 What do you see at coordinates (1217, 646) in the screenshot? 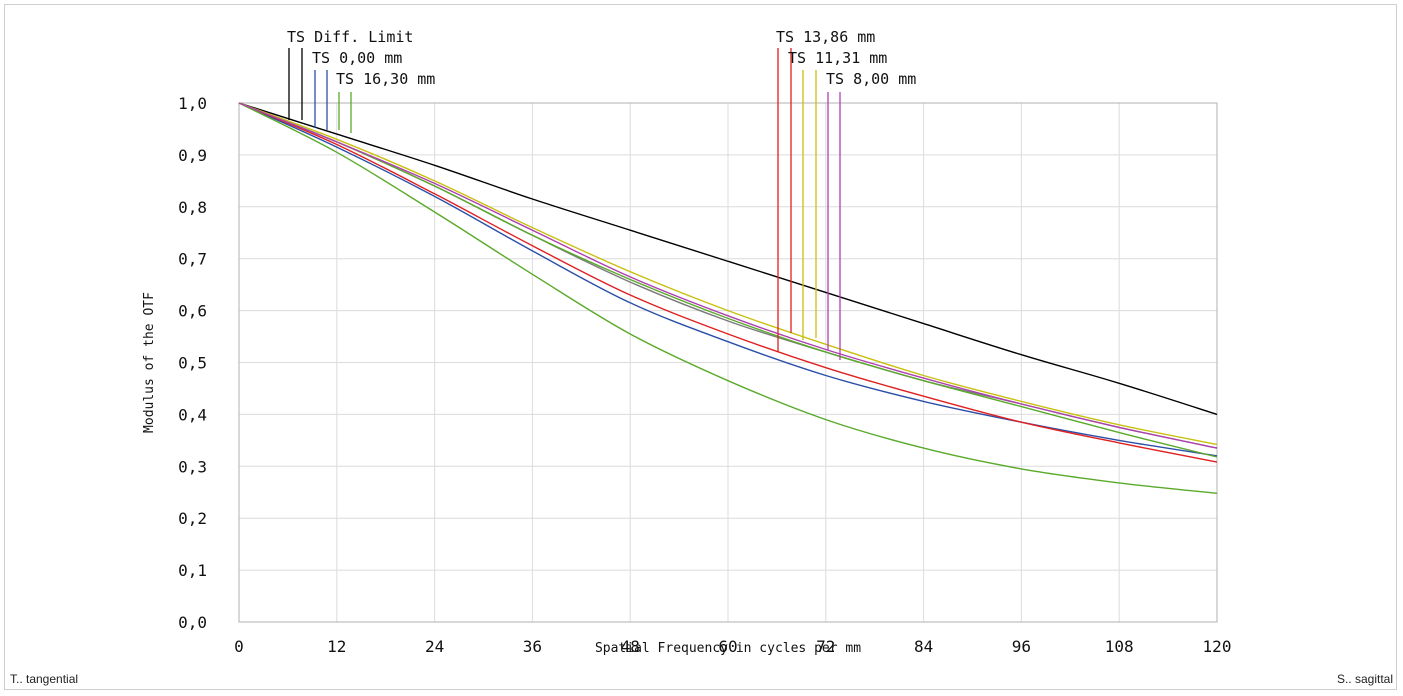
I see `x-tick-label: 120` at bounding box center [1217, 646].